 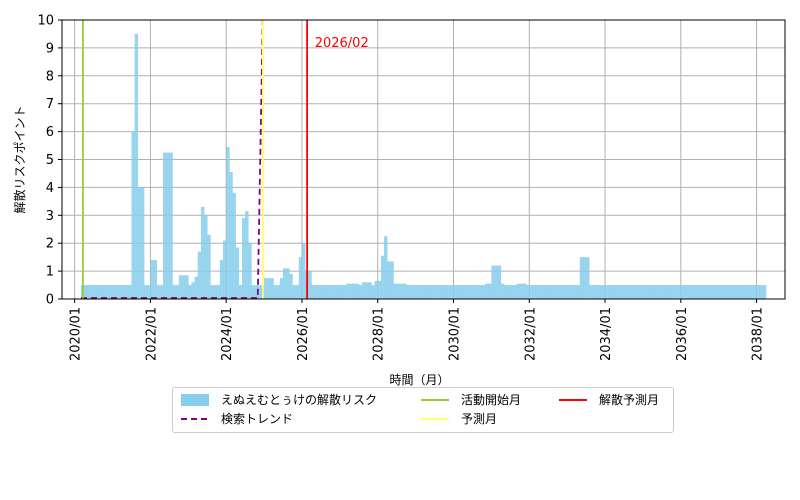 What do you see at coordinates (419, 380) in the screenshot?
I see `x-axis-label: 時間（月）` at bounding box center [419, 380].